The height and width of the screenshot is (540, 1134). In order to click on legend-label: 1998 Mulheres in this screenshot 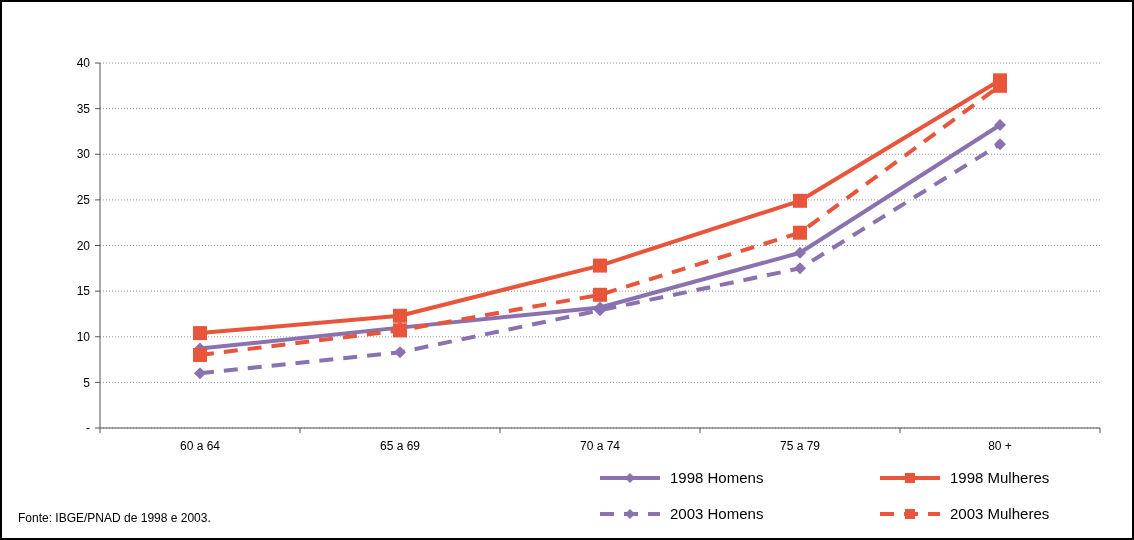, I will do `click(1000, 478)`.